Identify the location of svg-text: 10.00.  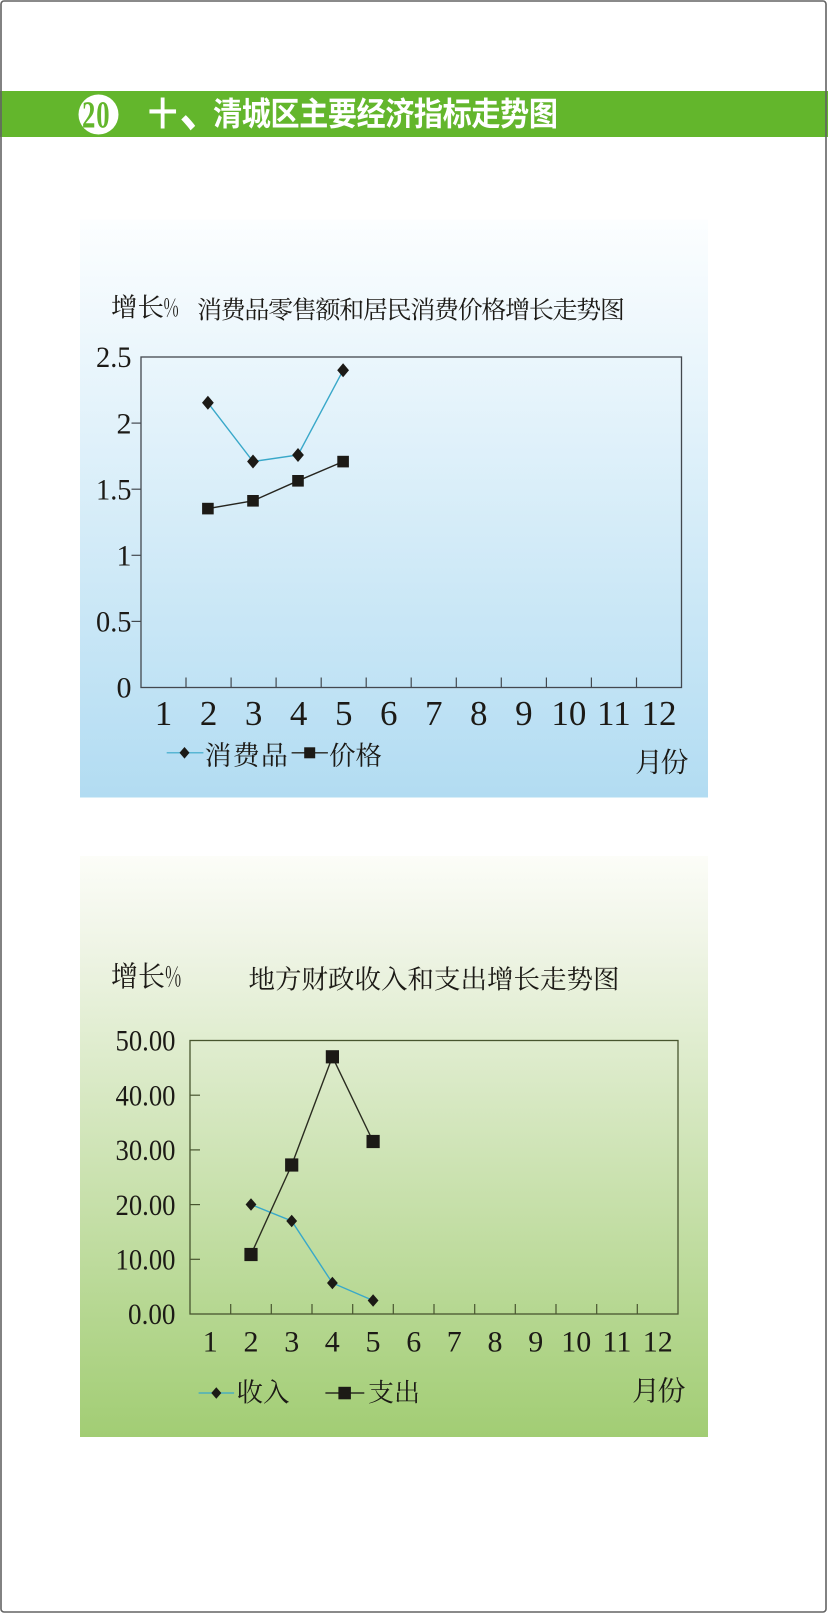
(146, 1260).